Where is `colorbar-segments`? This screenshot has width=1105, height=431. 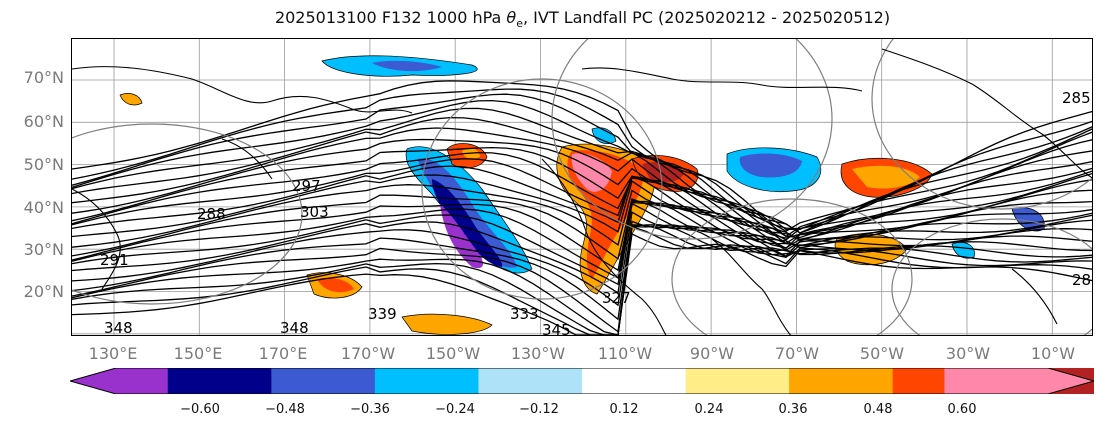
colorbar-segments is located at coordinates (582, 381).